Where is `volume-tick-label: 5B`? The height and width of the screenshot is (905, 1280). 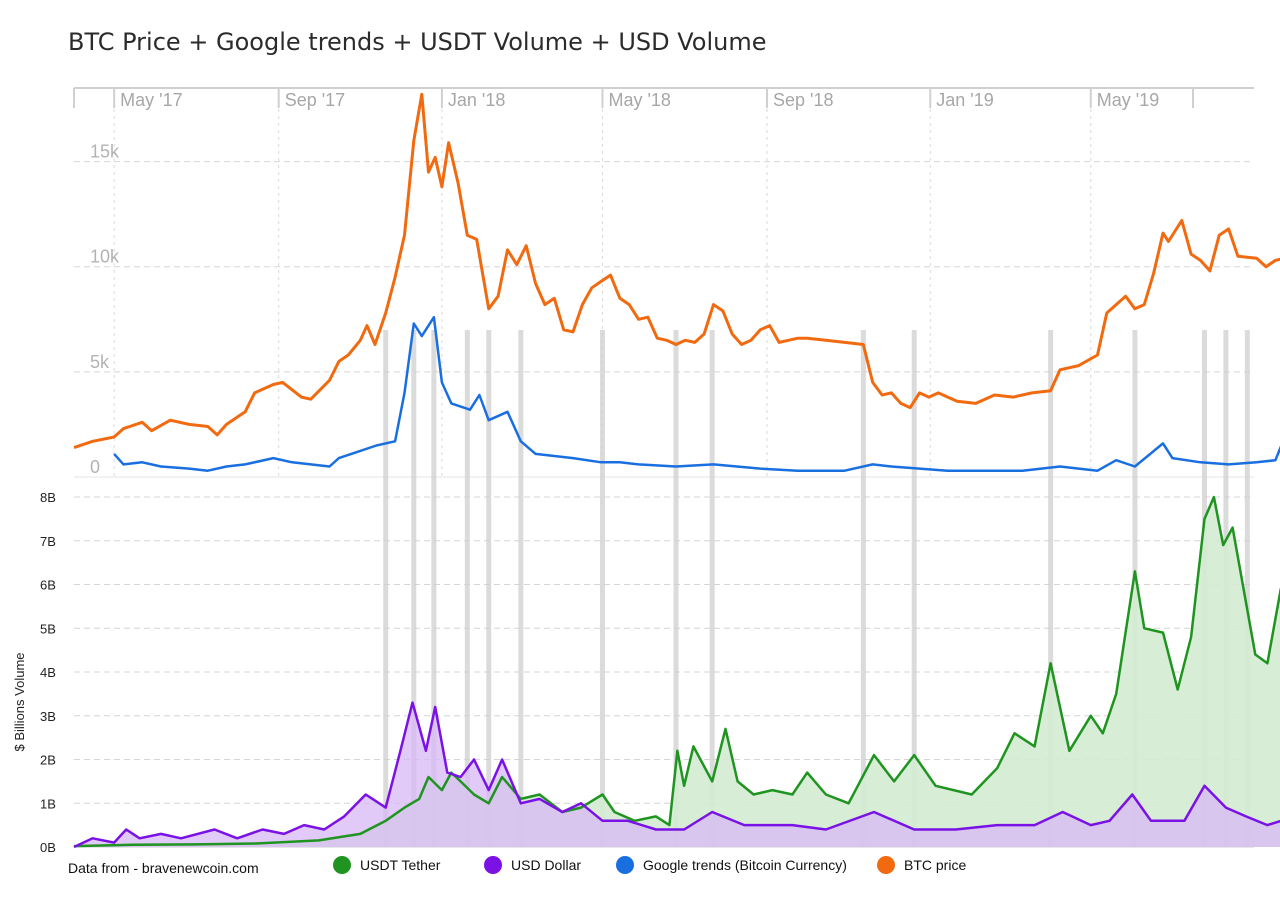 volume-tick-label: 5B is located at coordinates (48, 628).